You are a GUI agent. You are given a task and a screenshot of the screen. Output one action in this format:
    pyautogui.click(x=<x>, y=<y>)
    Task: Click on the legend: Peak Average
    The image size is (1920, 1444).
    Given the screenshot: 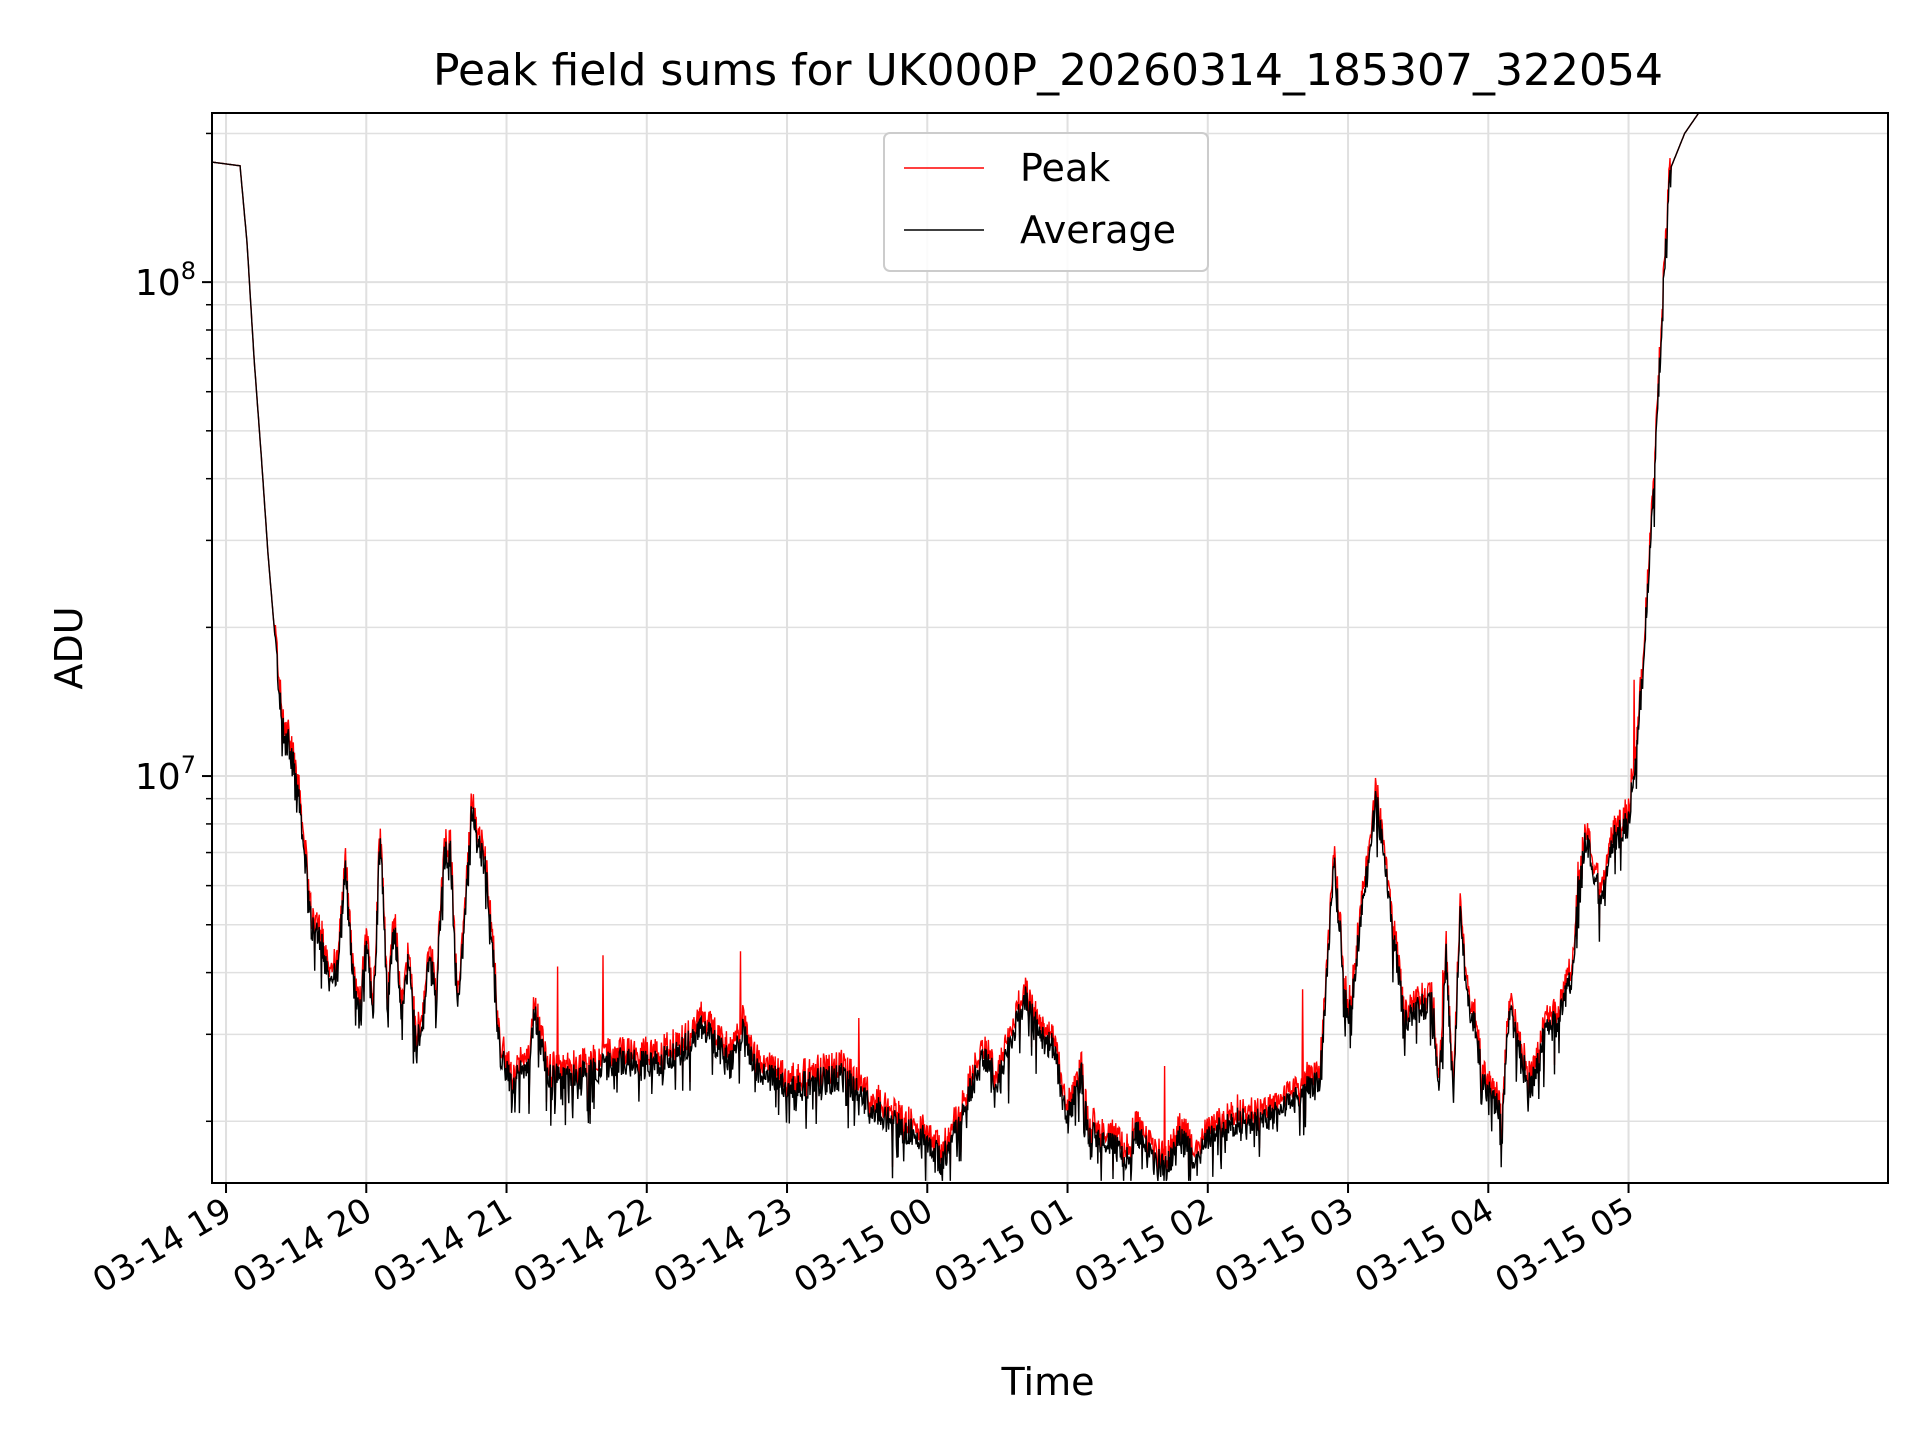 What is the action you would take?
    pyautogui.click(x=1046, y=202)
    